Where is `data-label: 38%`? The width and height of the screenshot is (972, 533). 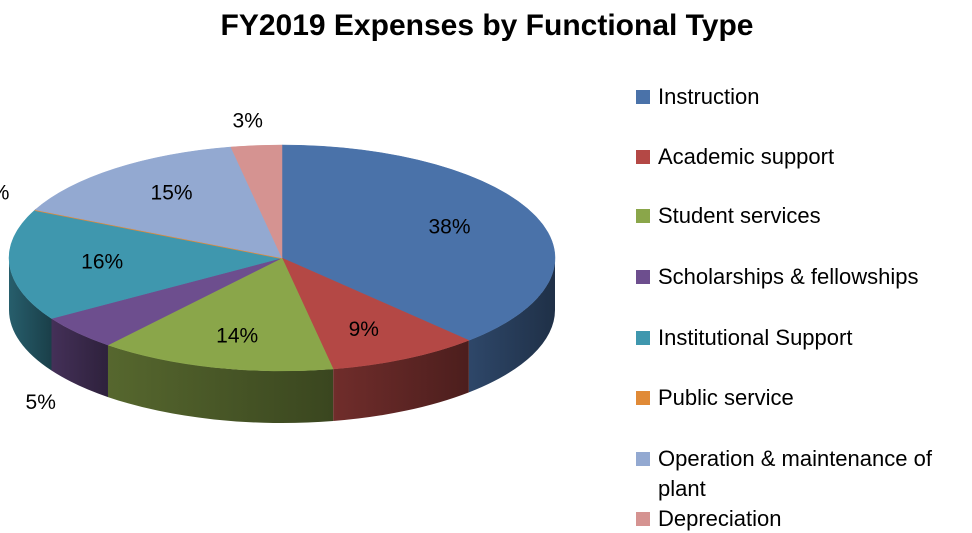 data-label: 38% is located at coordinates (450, 227).